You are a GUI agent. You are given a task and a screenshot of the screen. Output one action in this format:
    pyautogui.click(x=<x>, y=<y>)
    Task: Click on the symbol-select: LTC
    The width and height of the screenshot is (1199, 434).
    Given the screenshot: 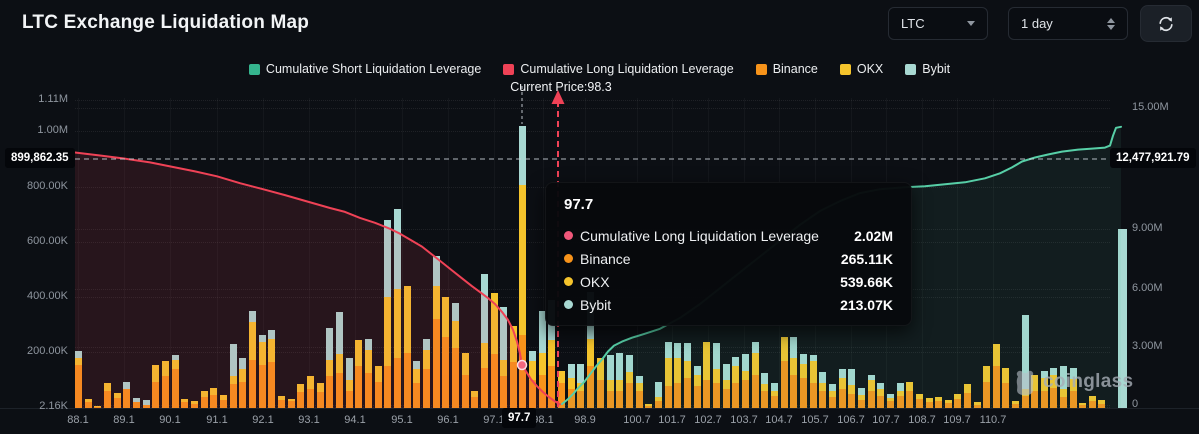 What is the action you would take?
    pyautogui.click(x=938, y=23)
    